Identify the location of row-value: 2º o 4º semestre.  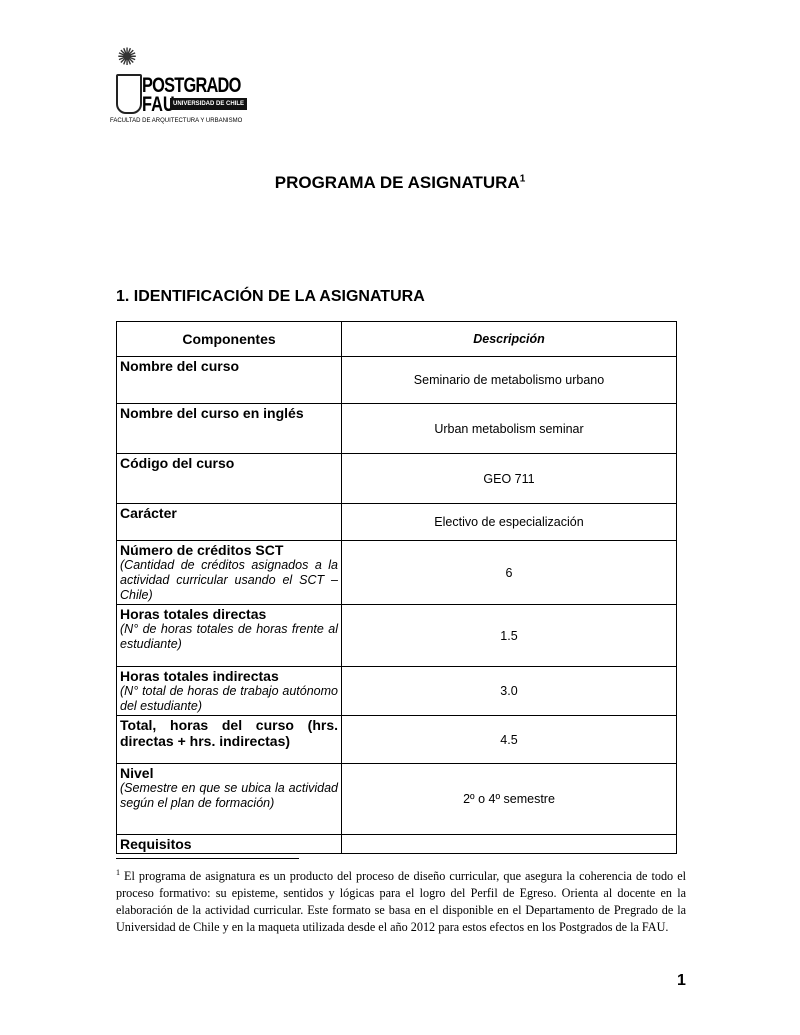
(509, 799).